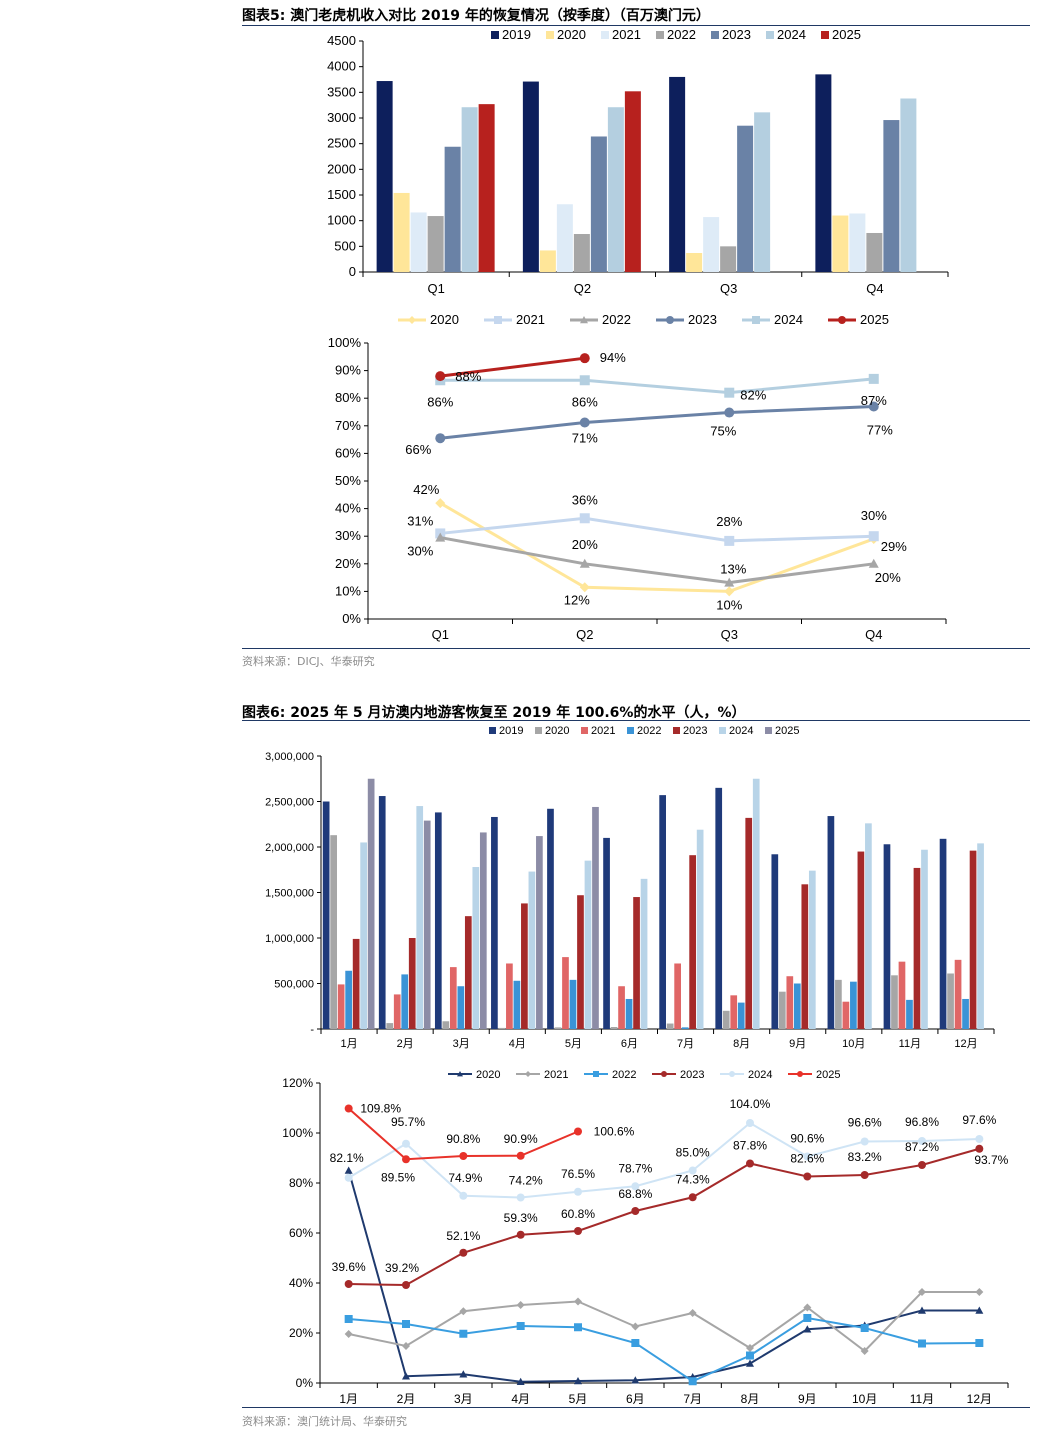 The height and width of the screenshot is (1444, 1038). What do you see at coordinates (692, 1170) in the screenshot?
I see `point-2024-7月` at bounding box center [692, 1170].